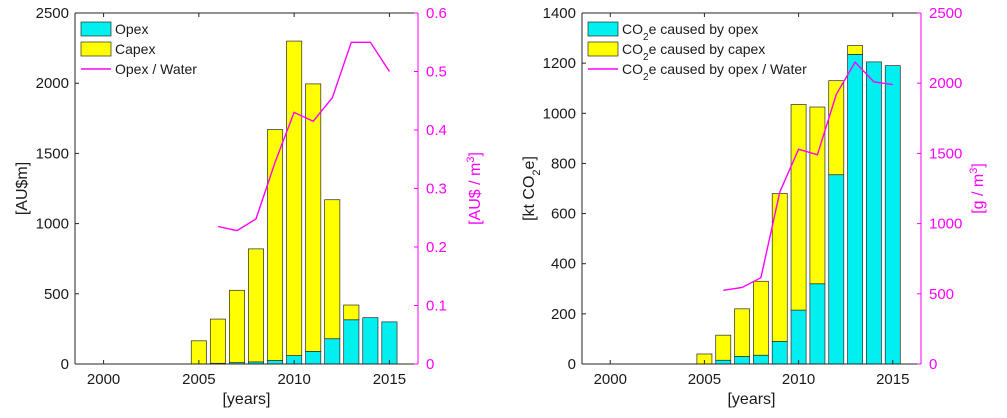 The width and height of the screenshot is (1007, 418). I want to click on legend-label-text-end: e caused by capex, so click(707, 49).